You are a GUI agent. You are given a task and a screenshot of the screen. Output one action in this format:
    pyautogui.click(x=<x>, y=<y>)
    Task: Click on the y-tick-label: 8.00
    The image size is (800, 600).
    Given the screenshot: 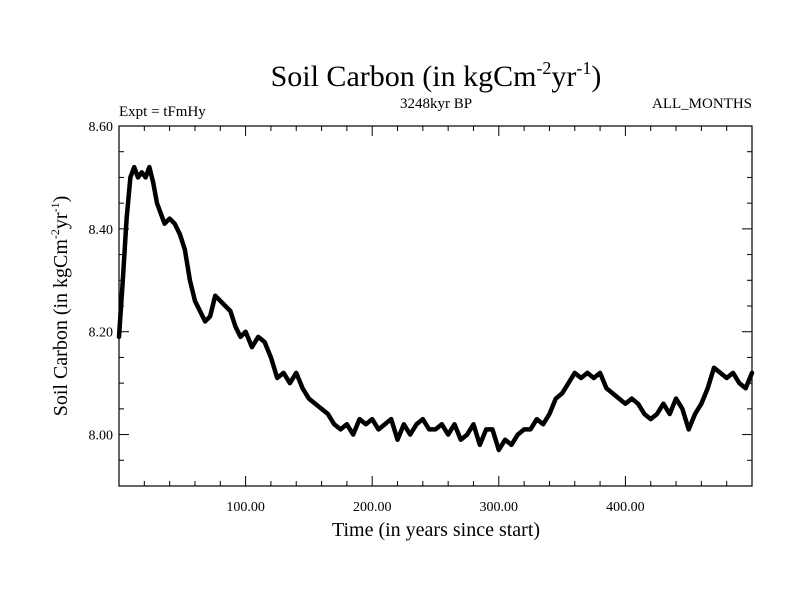 What is the action you would take?
    pyautogui.click(x=101, y=436)
    